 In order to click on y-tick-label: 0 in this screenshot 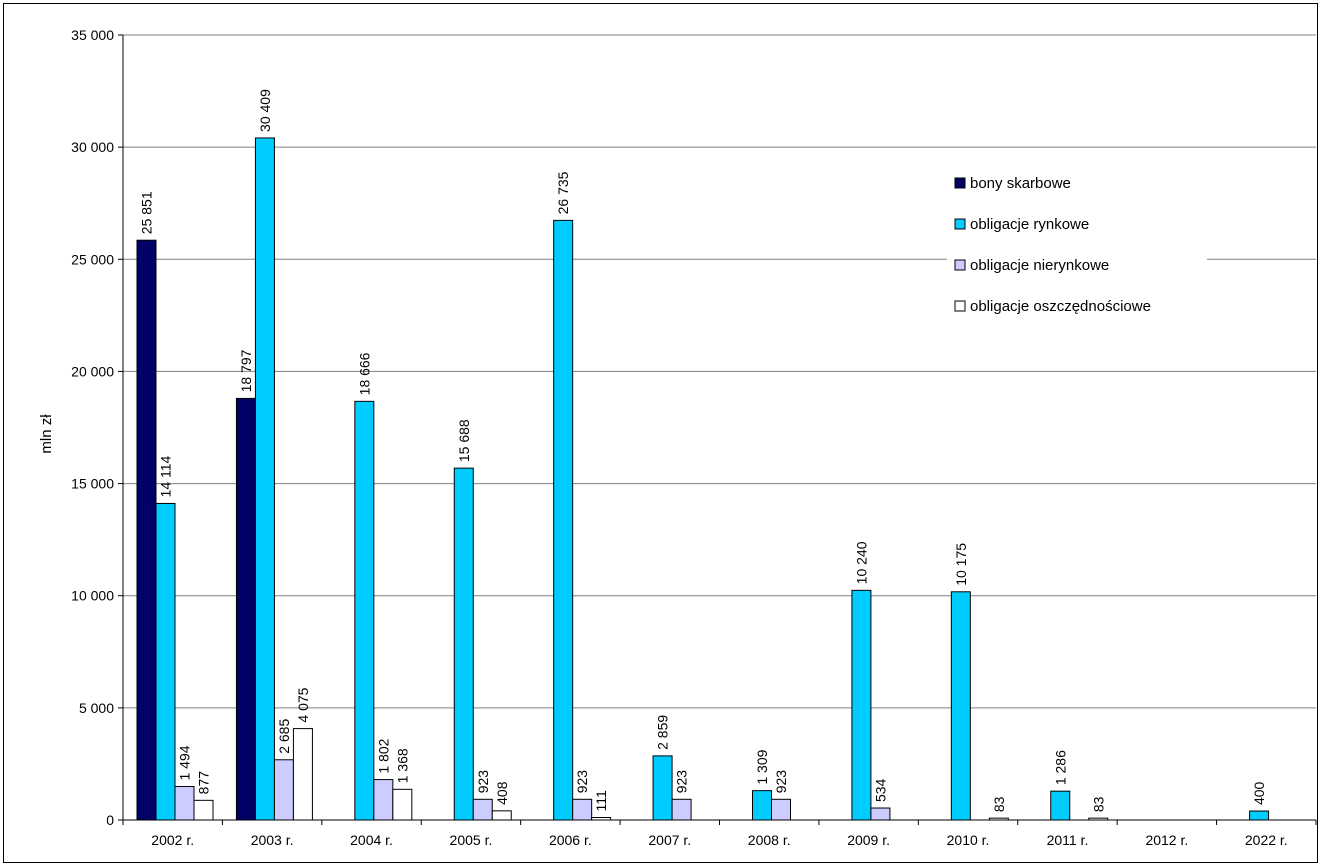, I will do `click(110, 820)`.